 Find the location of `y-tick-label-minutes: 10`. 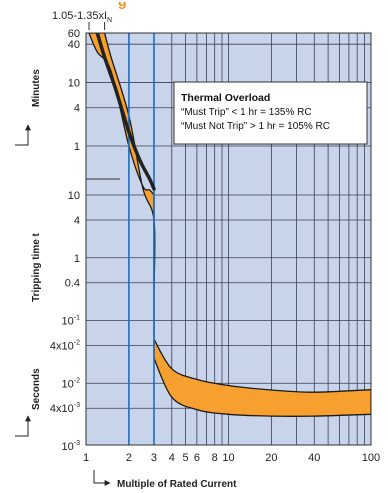

y-tick-label-minutes: 10 is located at coordinates (74, 83).